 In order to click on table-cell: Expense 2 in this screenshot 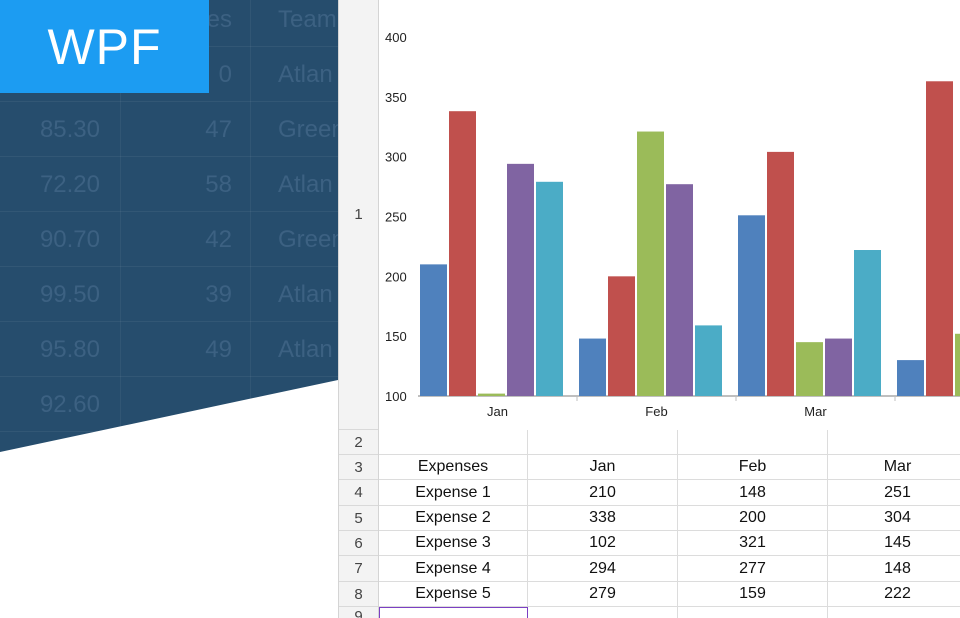, I will do `click(453, 518)`.